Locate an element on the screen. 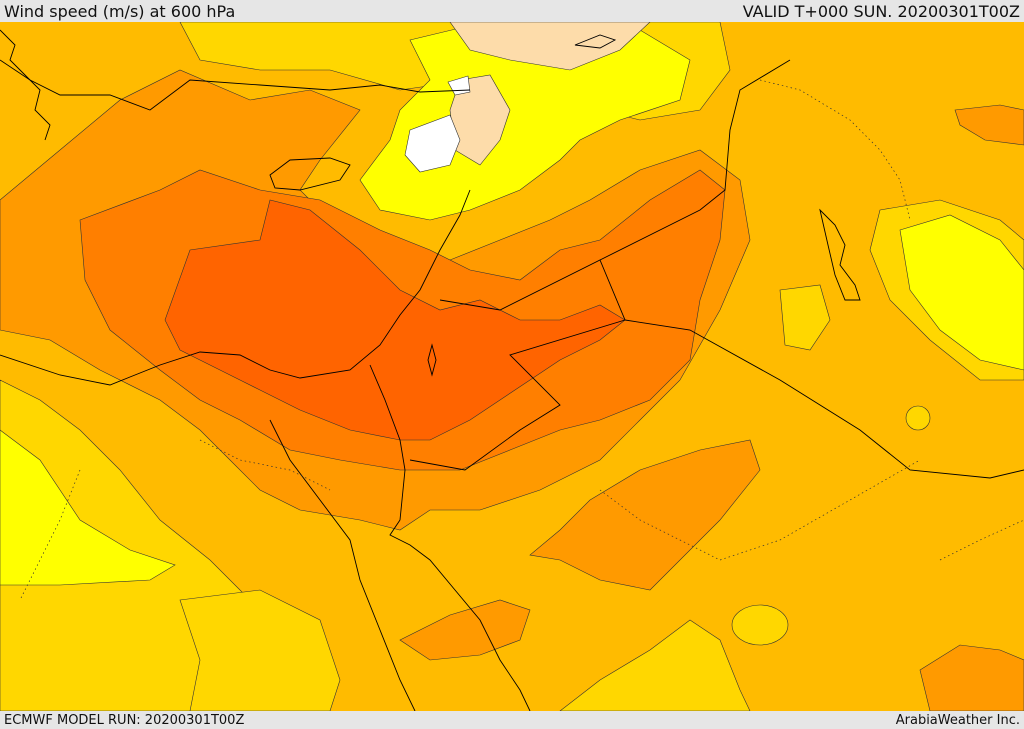  border-sinai is located at coordinates (387, 417).